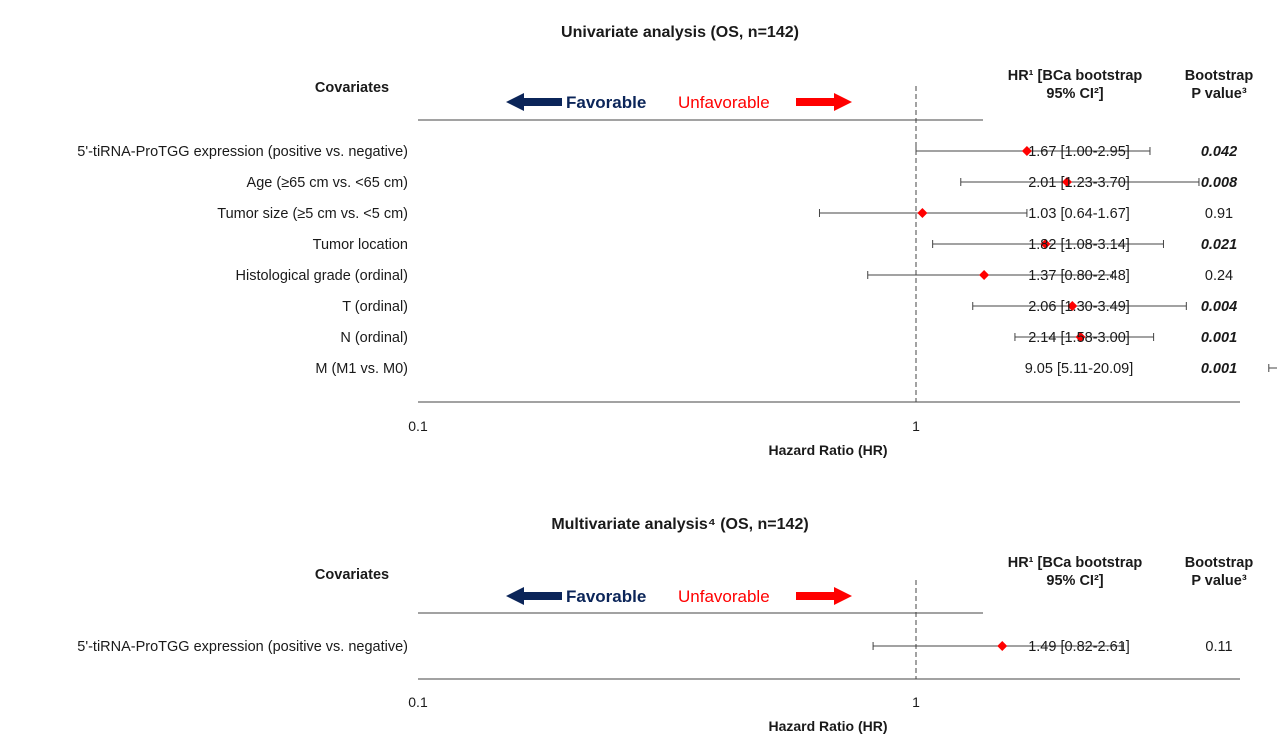 The image size is (1277, 744). Describe the element at coordinates (1079, 276) in the screenshot. I see `hr-ci-value: 1.37 [0.80-2.48]` at that location.